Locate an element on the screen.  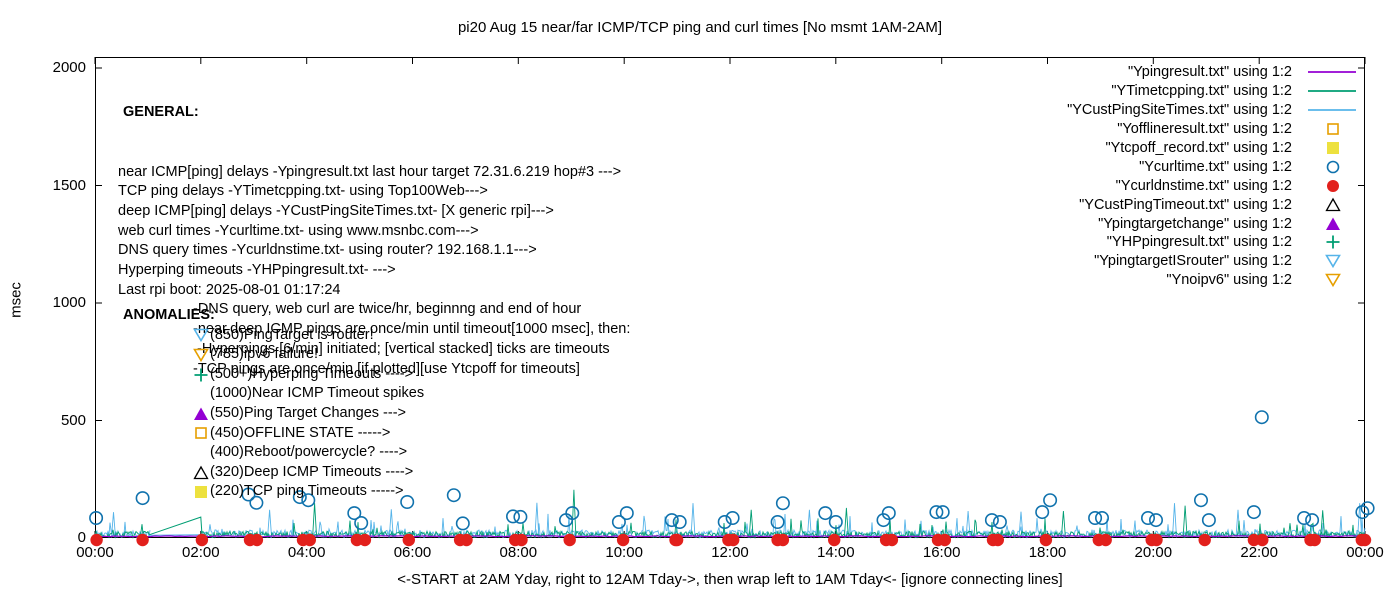
anomaly-item: (550)Ping Target Changes ---> is located at coordinates (271, 414).